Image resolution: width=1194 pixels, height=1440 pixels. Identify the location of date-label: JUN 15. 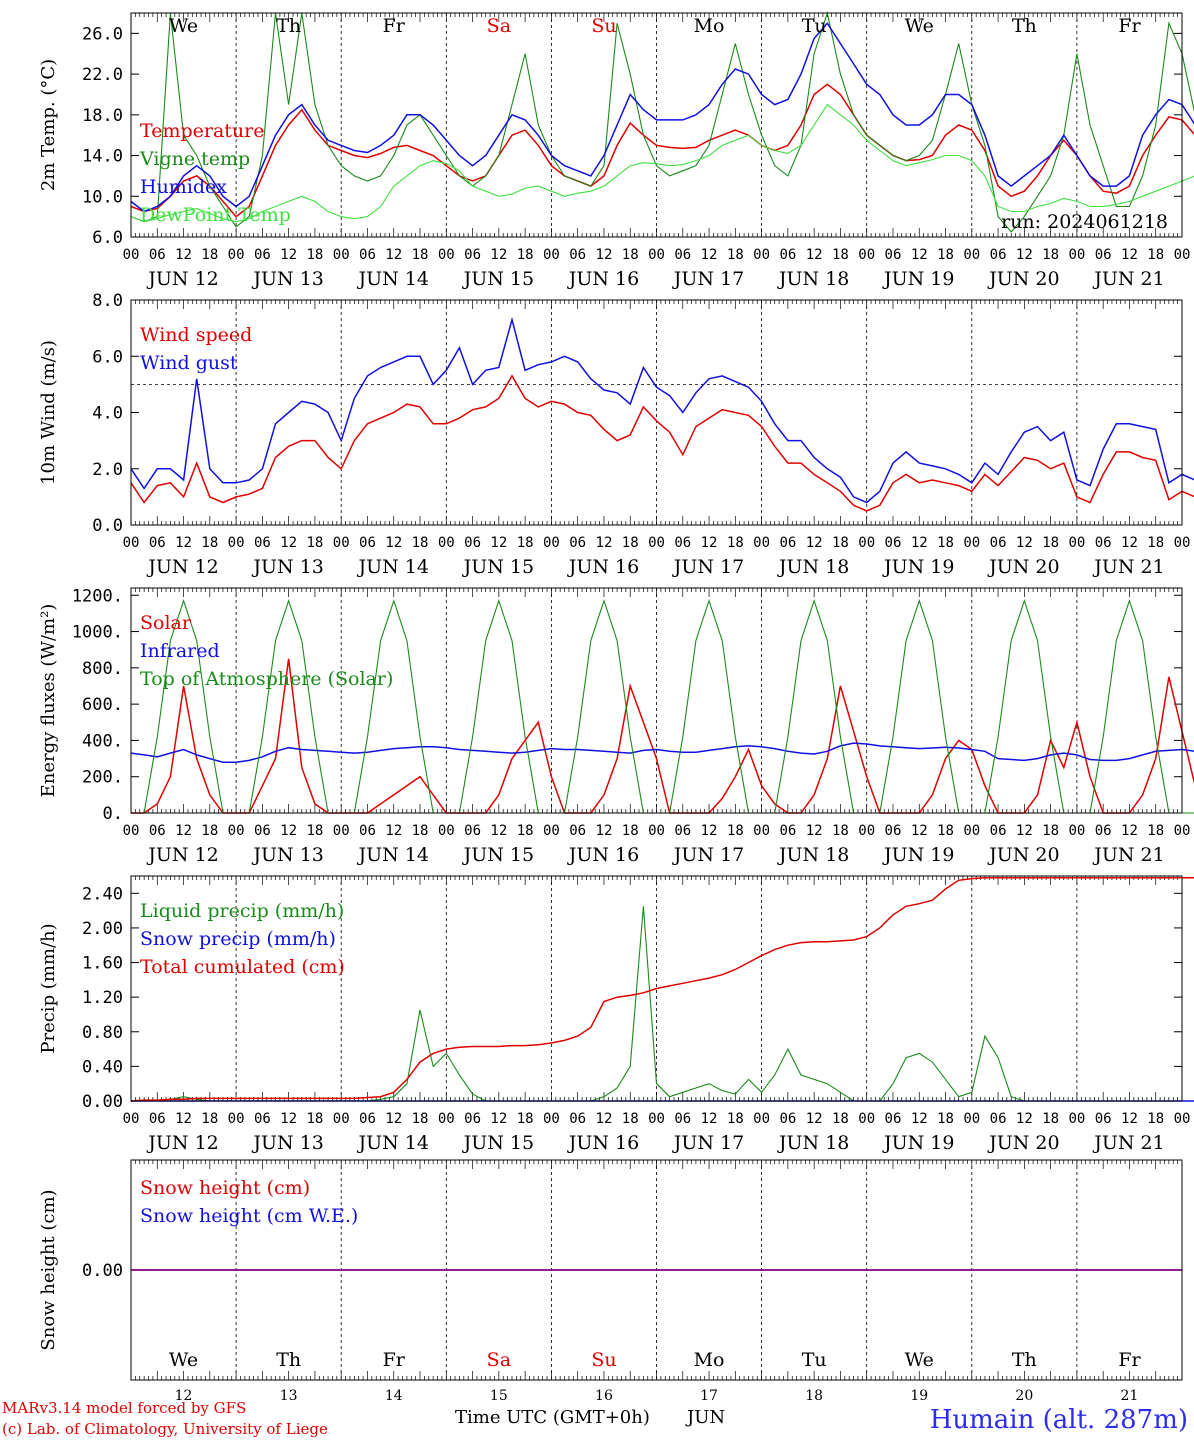
(498, 855).